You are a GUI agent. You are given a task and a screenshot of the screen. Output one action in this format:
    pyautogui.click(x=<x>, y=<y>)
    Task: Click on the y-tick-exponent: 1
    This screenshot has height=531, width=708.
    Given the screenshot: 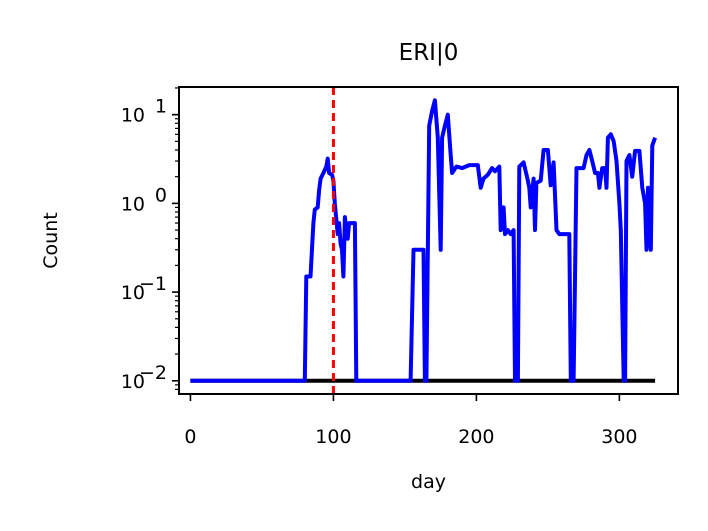 What is the action you would take?
    pyautogui.click(x=161, y=107)
    